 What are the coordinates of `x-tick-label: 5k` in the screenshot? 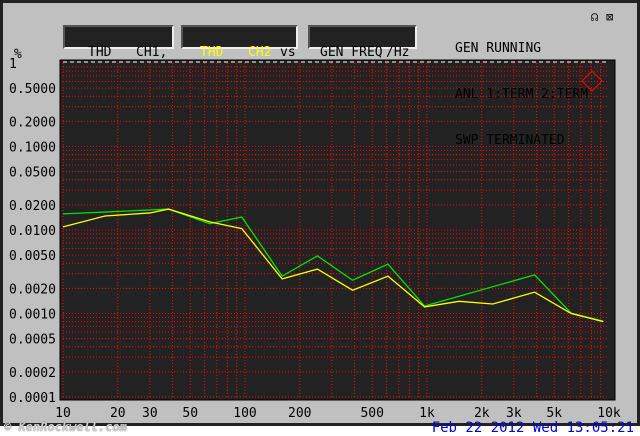 It's located at (554, 413).